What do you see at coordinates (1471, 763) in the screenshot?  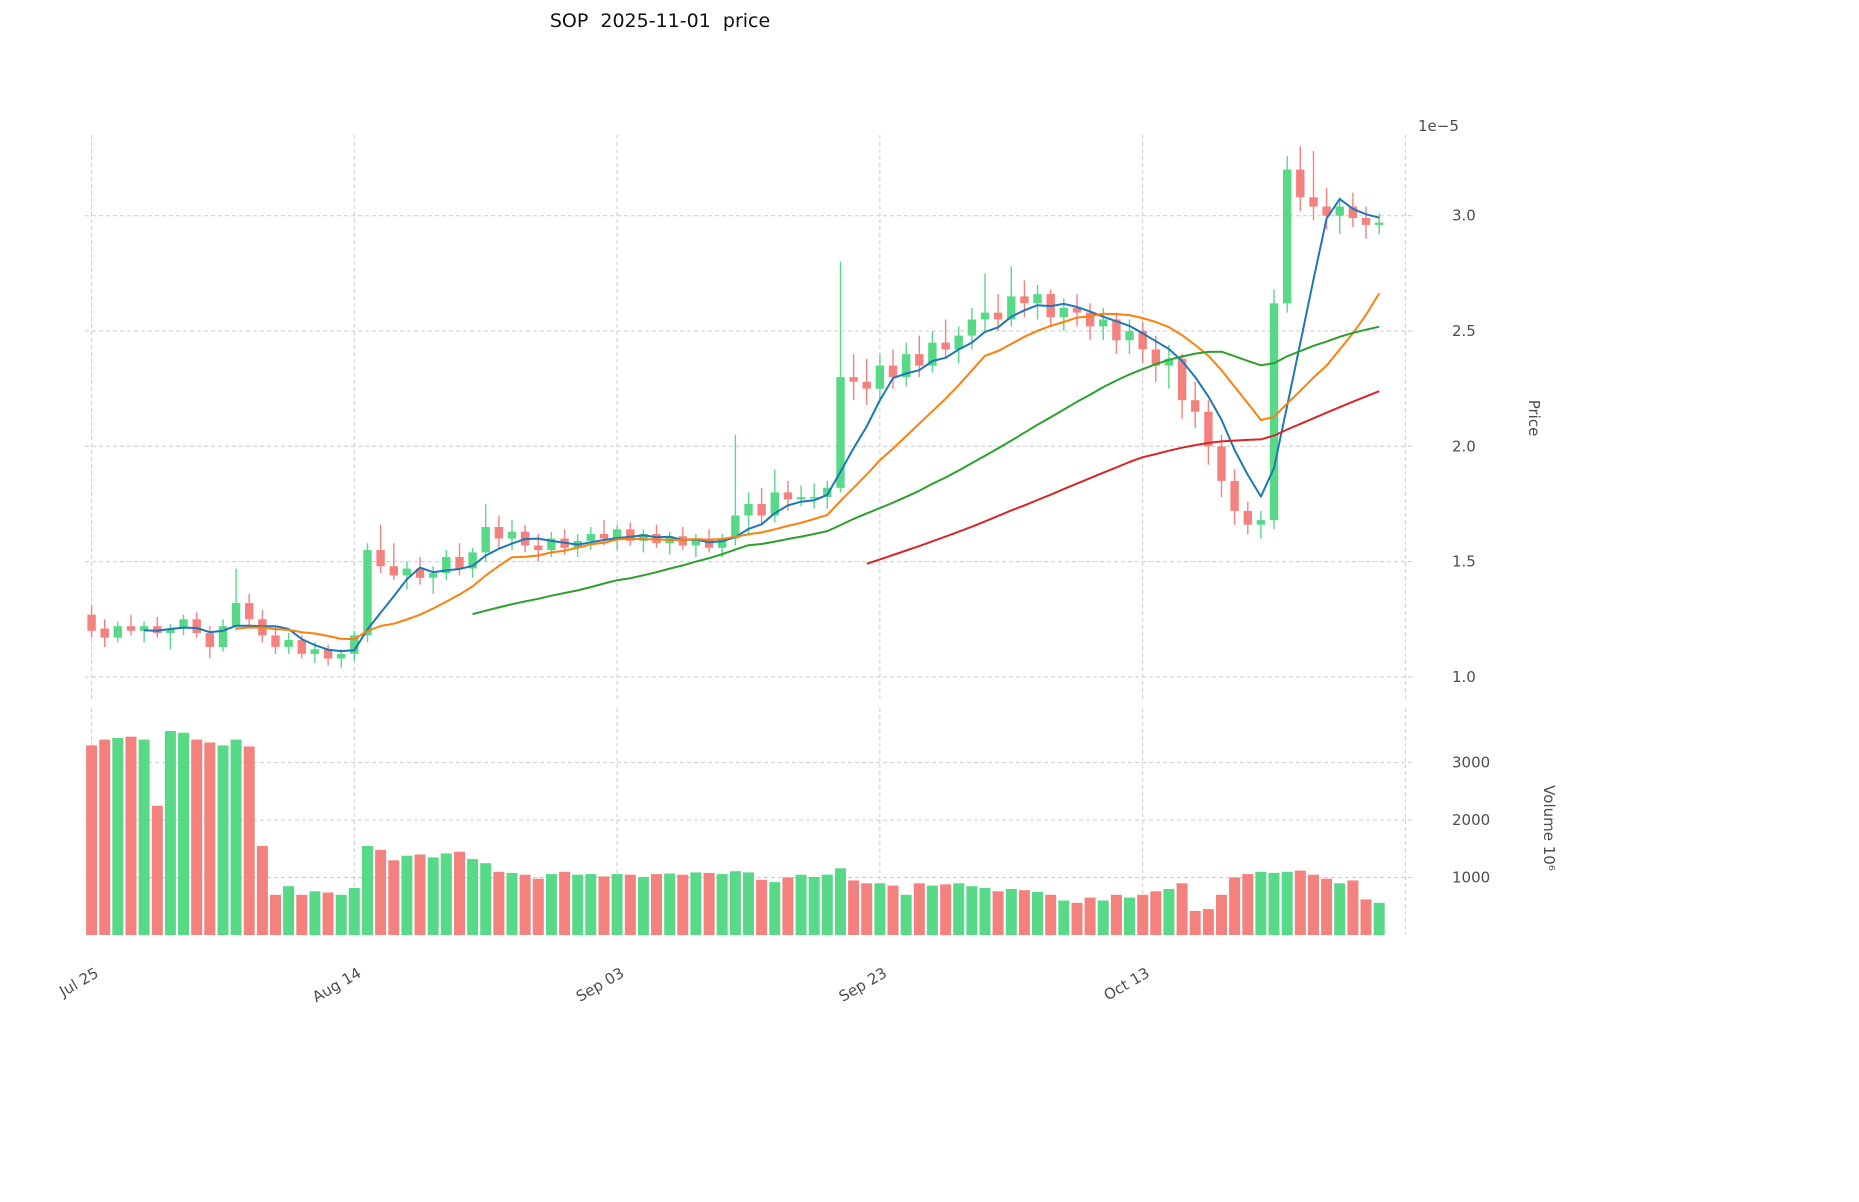 I see `volume-tick-label: 3000` at bounding box center [1471, 763].